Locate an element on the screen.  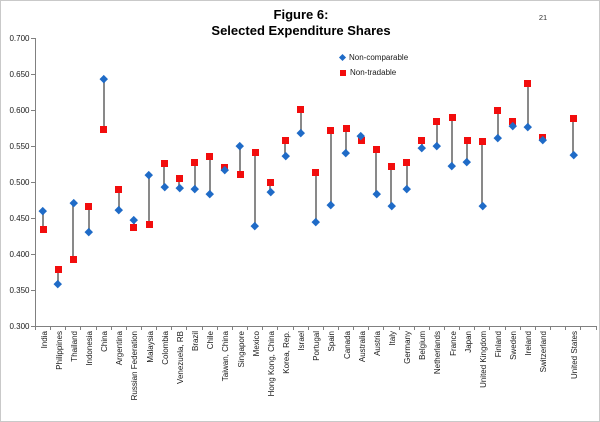
x-axis-label: Thailand is located at coordinates (74, 346).